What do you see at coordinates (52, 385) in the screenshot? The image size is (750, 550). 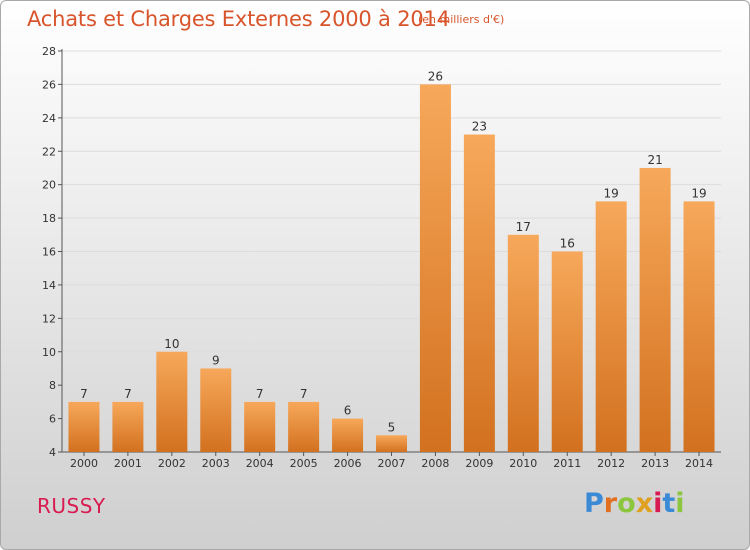 I see `y-tick-label: 8` at bounding box center [52, 385].